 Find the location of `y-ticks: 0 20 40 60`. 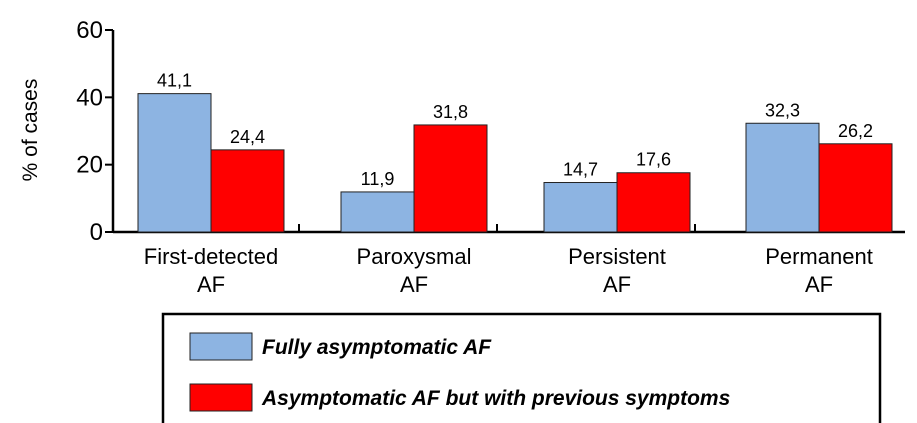

y-ticks: 0 20 40 60 is located at coordinates (94, 131).